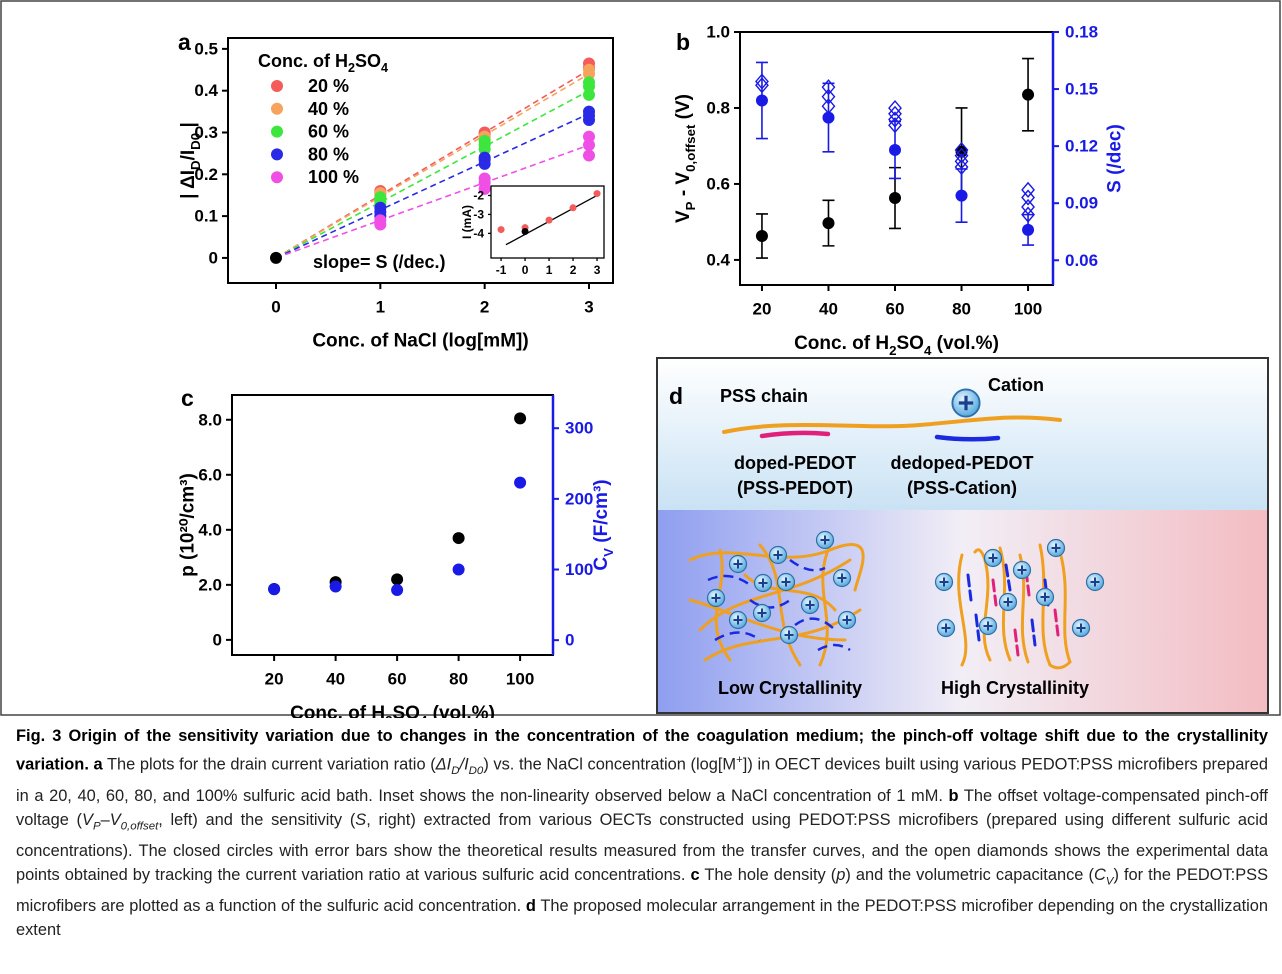 The image size is (1282, 974). What do you see at coordinates (217, 639) in the screenshot?
I see `y-tick-label: 0` at bounding box center [217, 639].